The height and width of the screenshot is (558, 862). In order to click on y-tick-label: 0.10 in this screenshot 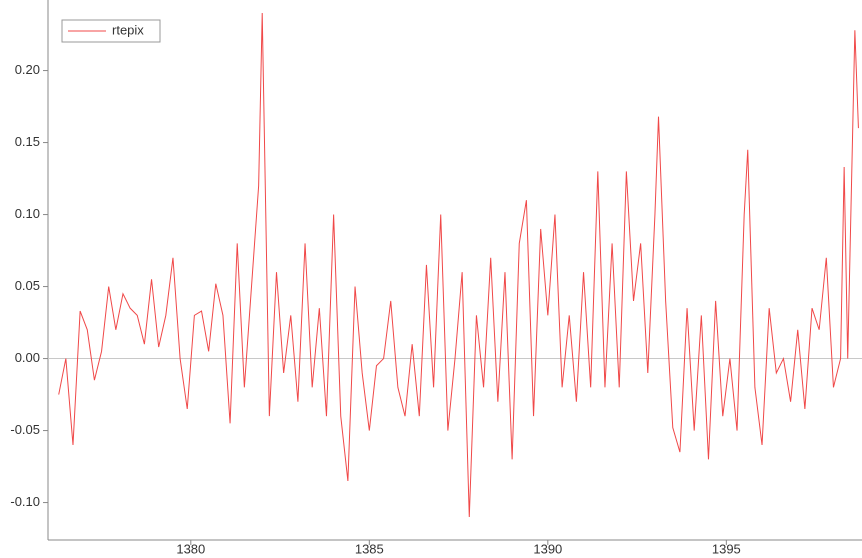, I will do `click(27, 213)`.